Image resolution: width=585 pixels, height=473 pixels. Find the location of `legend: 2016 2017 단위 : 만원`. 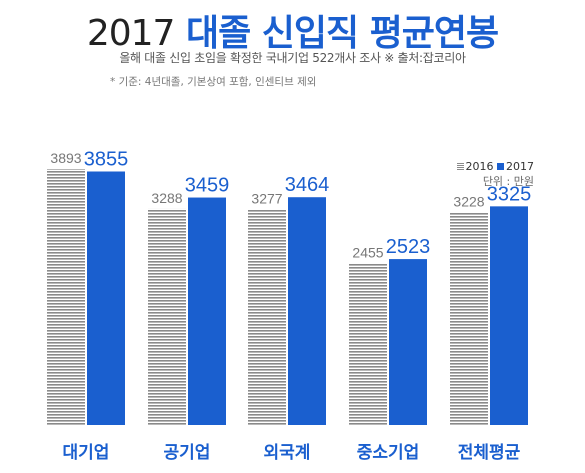

legend: 2016 2017 단위 : 만원 is located at coordinates (495, 174).